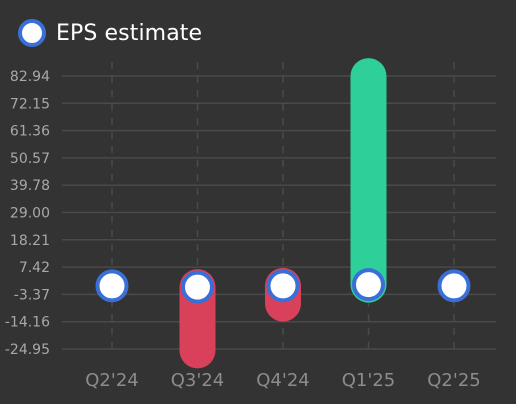 The image size is (516, 404). I want to click on surprise-bar, so click(368, 180).